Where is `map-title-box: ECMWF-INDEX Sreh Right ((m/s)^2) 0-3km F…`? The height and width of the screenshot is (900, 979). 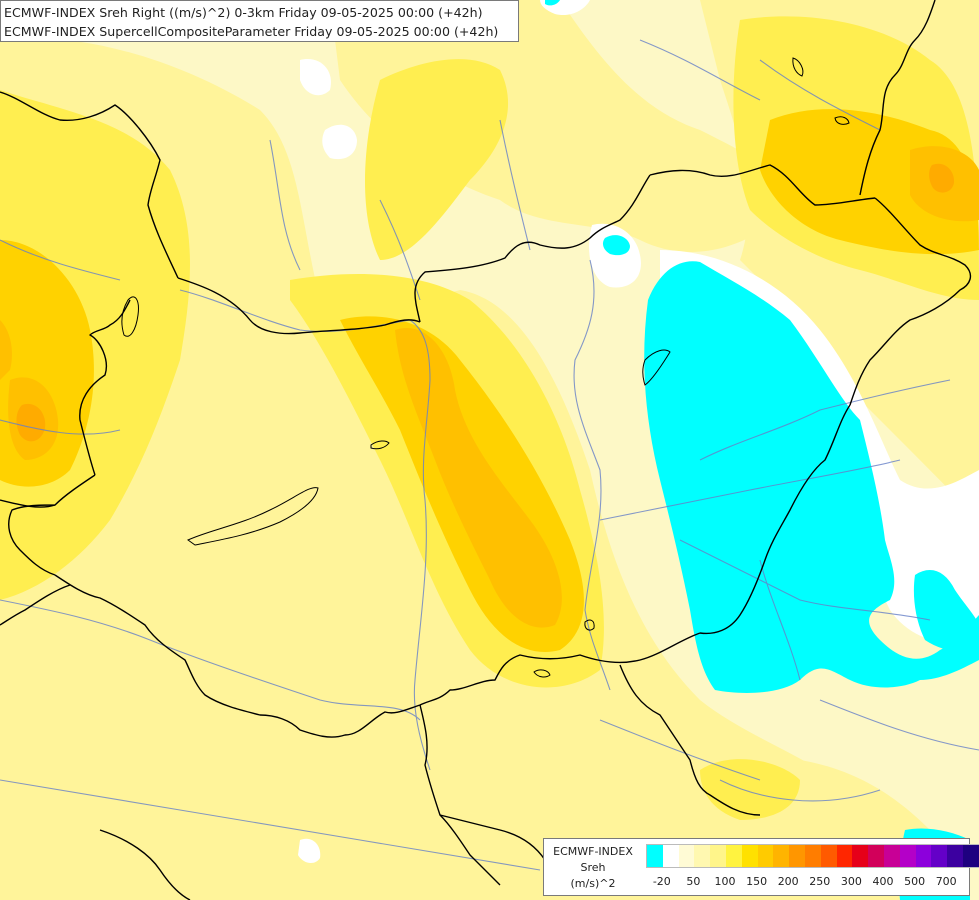 map-title-box: ECMWF-INDEX Sreh Right ((m/s)^2) 0-3km F… is located at coordinates (259, 21).